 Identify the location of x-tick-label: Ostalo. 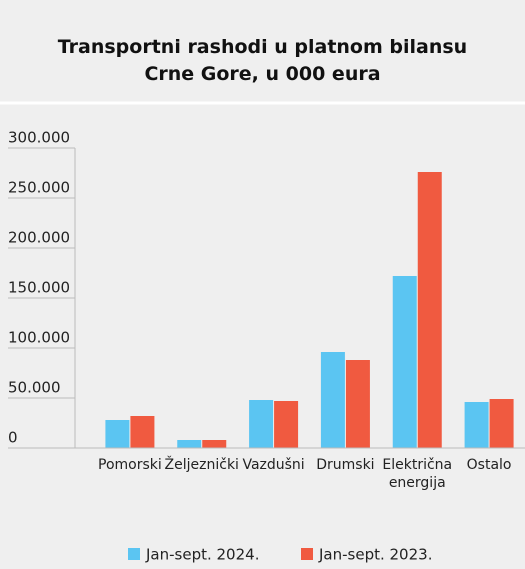
(489, 465).